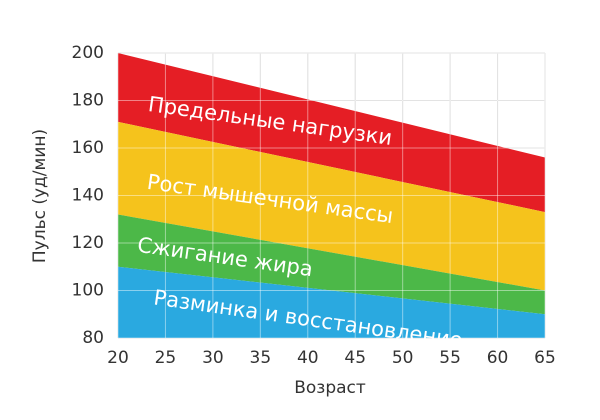 The image size is (600, 420). Describe the element at coordinates (331, 302) in the screenshot. I see `area` at that location.